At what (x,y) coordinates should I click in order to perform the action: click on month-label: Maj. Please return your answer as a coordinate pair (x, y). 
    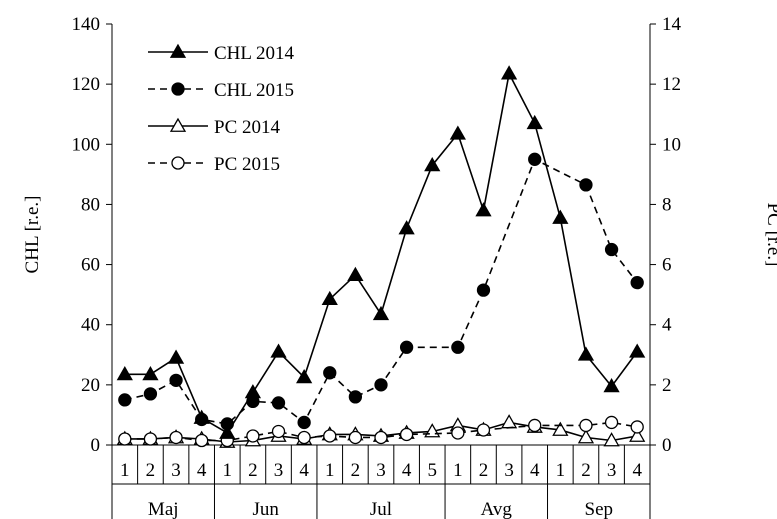
    Looking at the image, I should click on (163, 509).